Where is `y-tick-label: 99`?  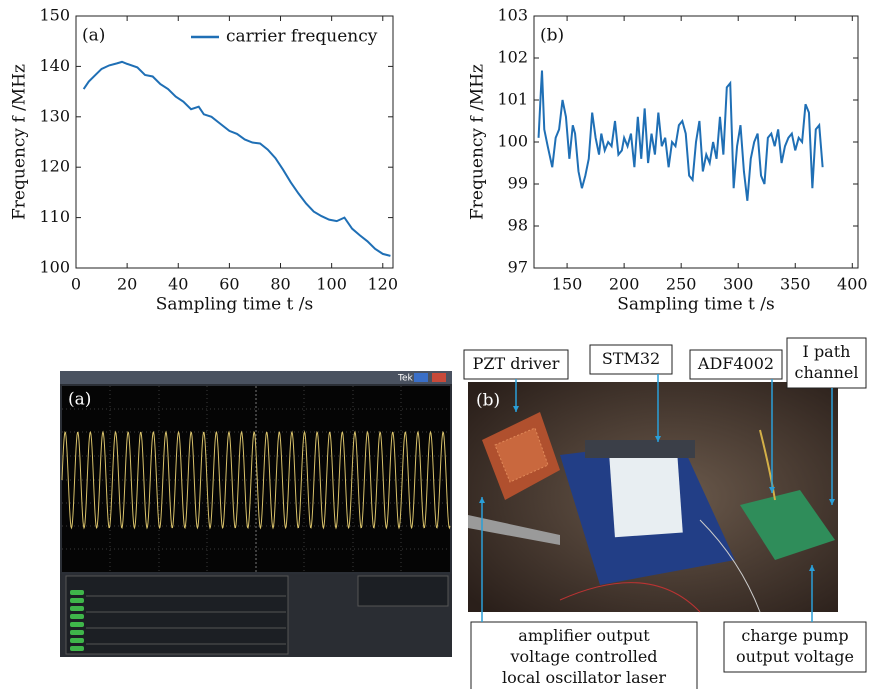
y-tick-label: 99 is located at coordinates (518, 183).